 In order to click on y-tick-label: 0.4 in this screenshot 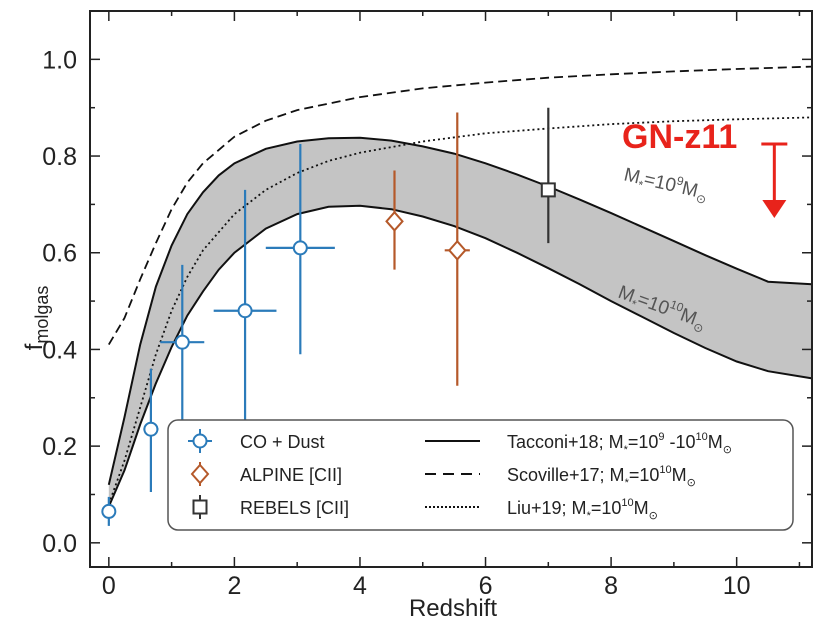, I will do `click(59, 350)`.